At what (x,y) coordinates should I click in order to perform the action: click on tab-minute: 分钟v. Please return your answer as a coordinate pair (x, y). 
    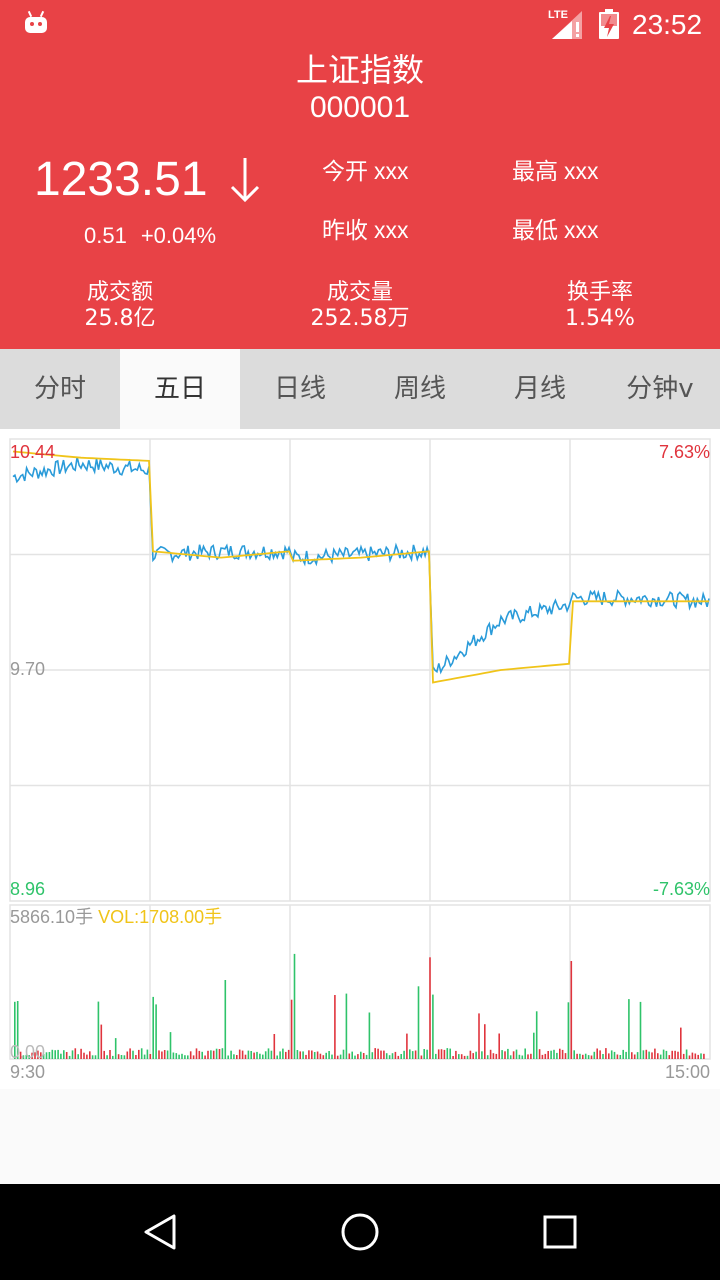
    Looking at the image, I should click on (660, 389).